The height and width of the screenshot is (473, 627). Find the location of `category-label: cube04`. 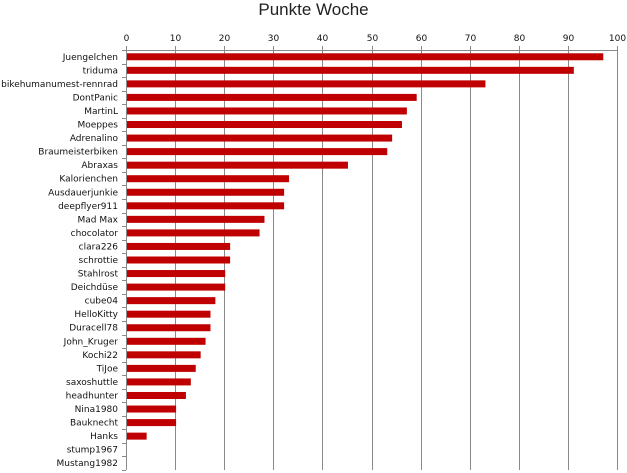

category-label: cube04 is located at coordinates (102, 302).